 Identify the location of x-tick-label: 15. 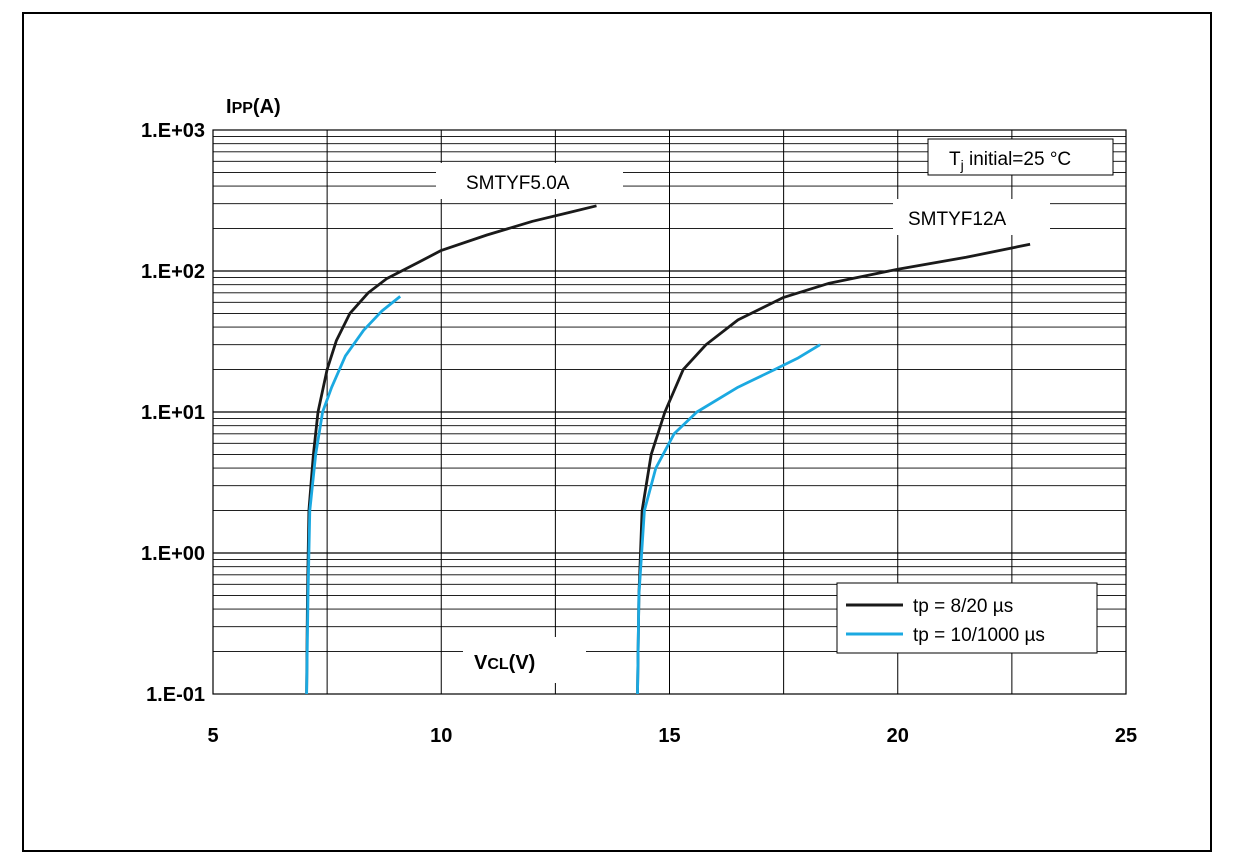
(669, 736).